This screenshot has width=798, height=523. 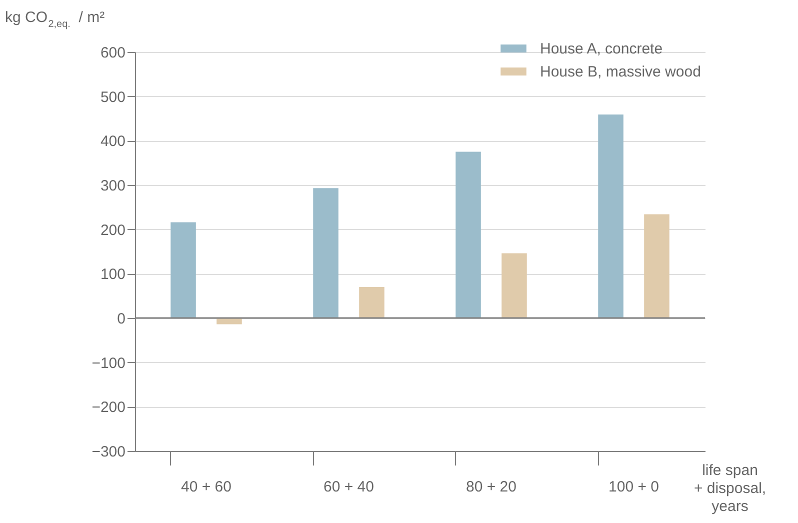 I want to click on y-tick-label: 300, so click(x=113, y=186).